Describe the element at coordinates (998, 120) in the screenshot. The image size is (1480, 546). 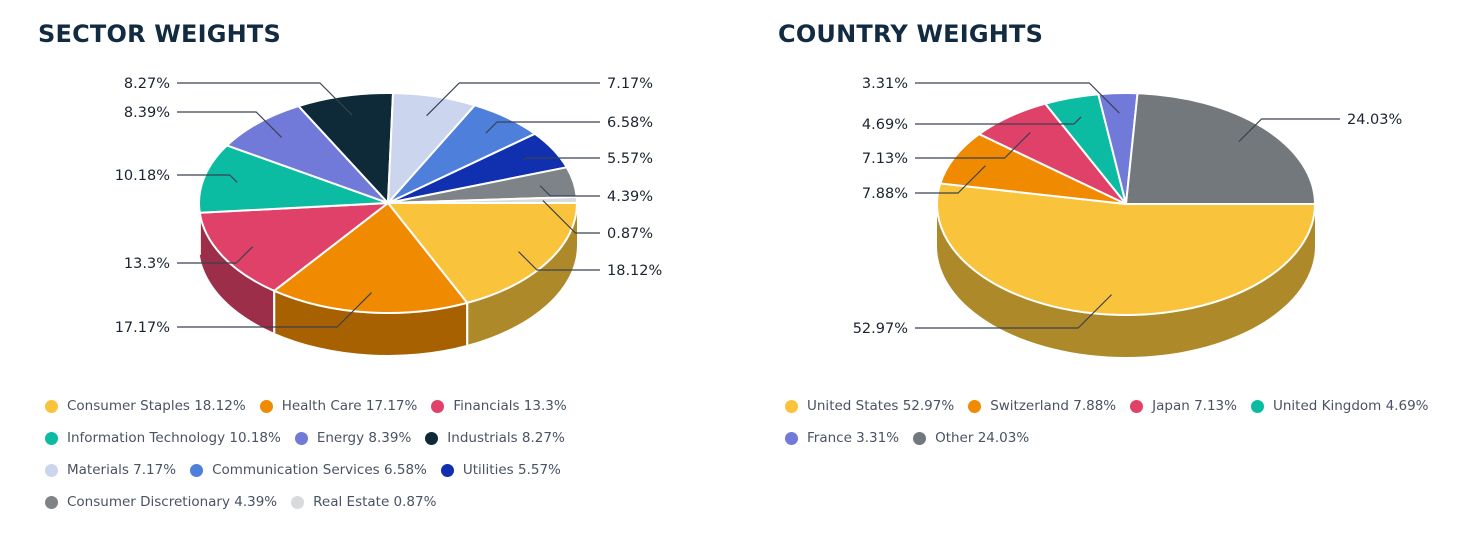
I see `callout-line-united-kingdom` at that location.